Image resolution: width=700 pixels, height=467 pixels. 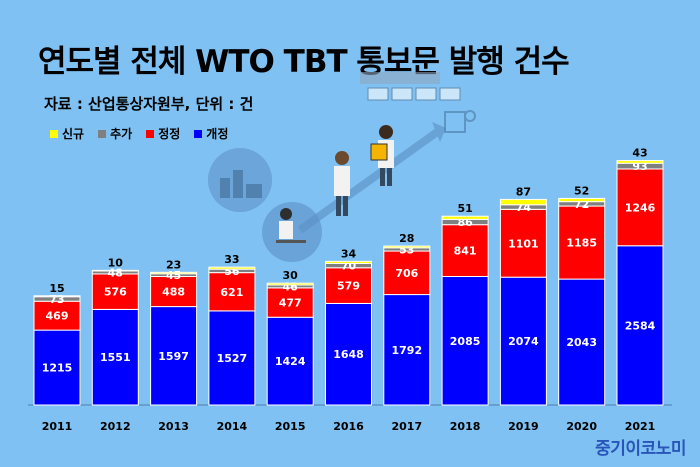 I want to click on legend-label-revise: 정정, so click(x=169, y=134).